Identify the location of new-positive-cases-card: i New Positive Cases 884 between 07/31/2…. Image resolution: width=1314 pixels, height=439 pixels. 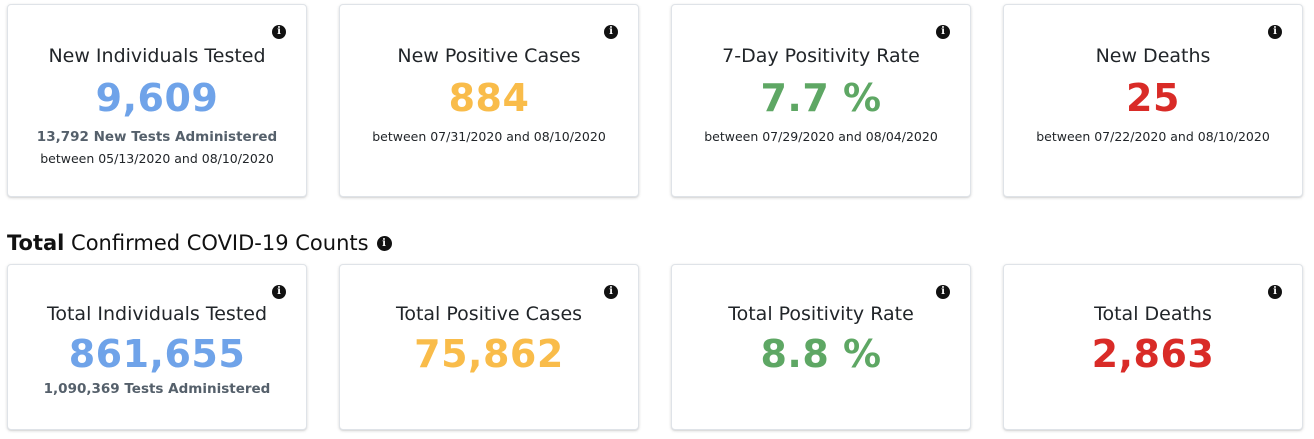
(489, 100).